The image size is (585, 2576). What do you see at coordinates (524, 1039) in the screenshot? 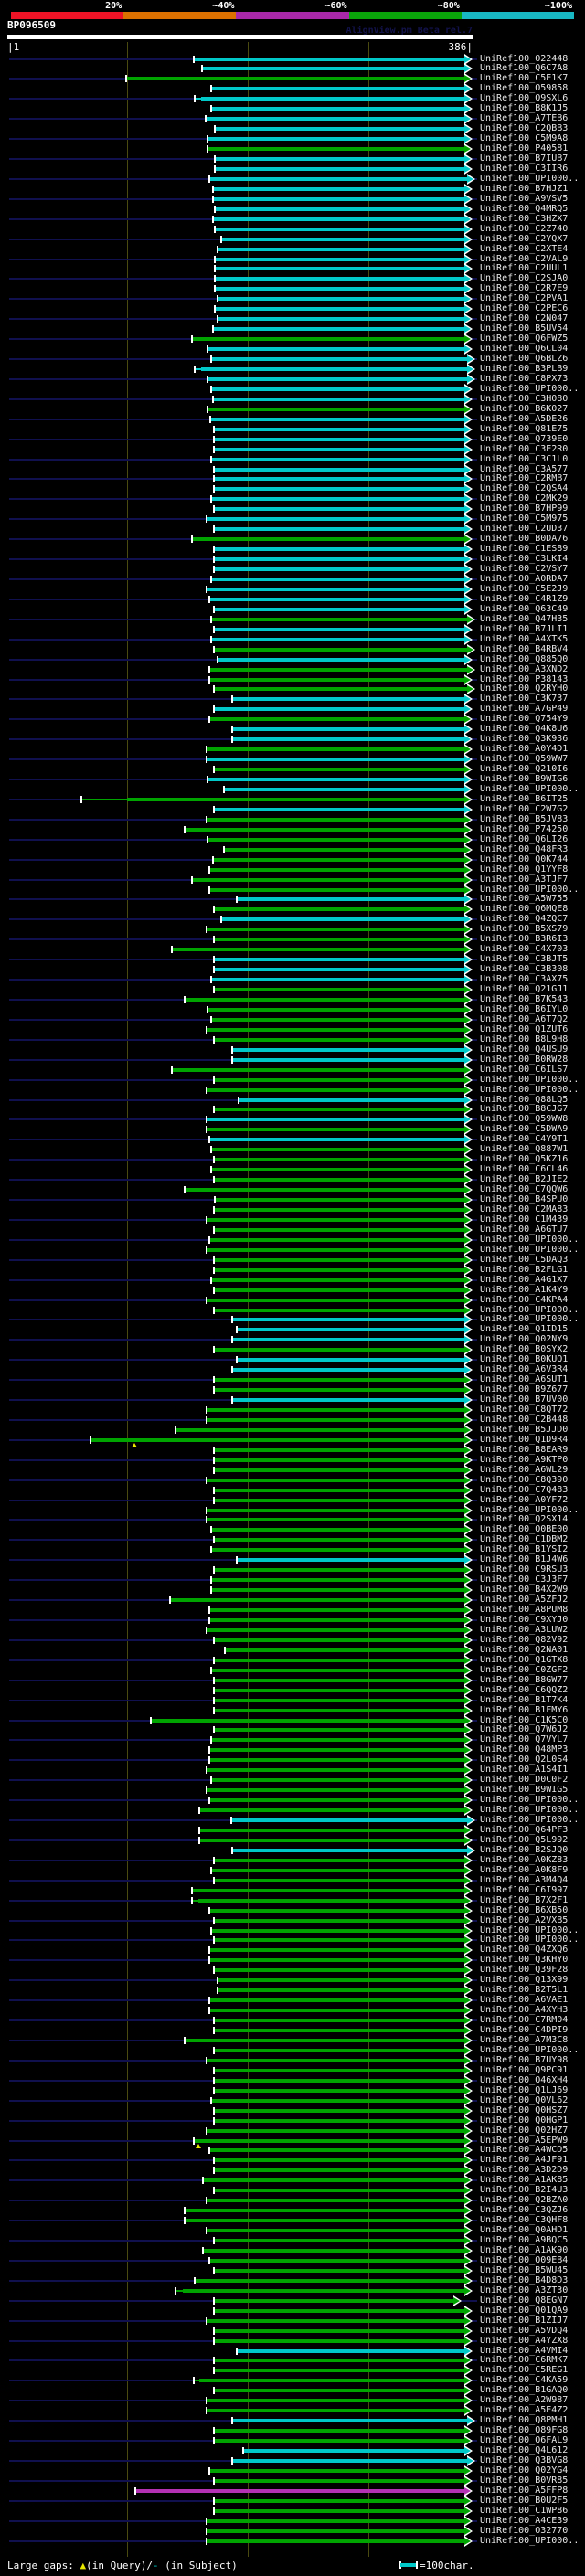
I see `hit-label: UniRef100_B8L9H8` at bounding box center [524, 1039].